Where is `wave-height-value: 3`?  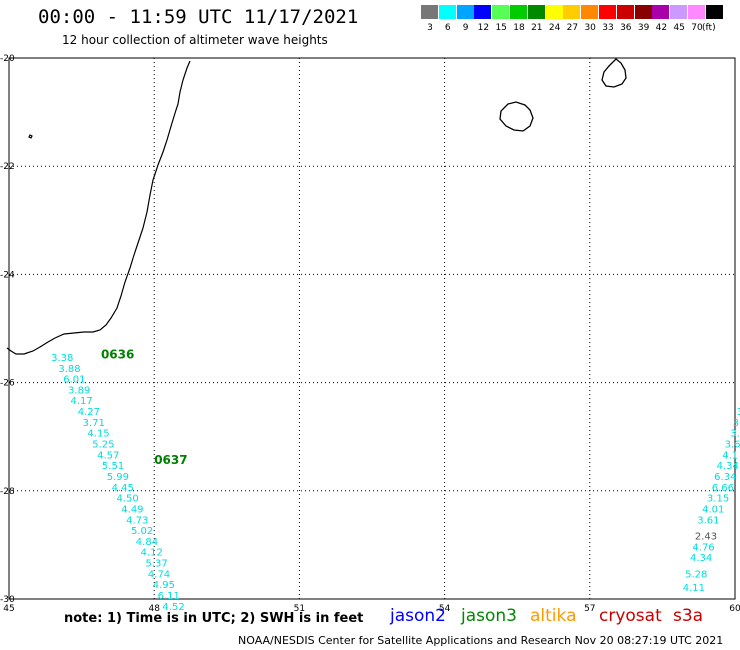 wave-height-value: 3 is located at coordinates (738, 412).